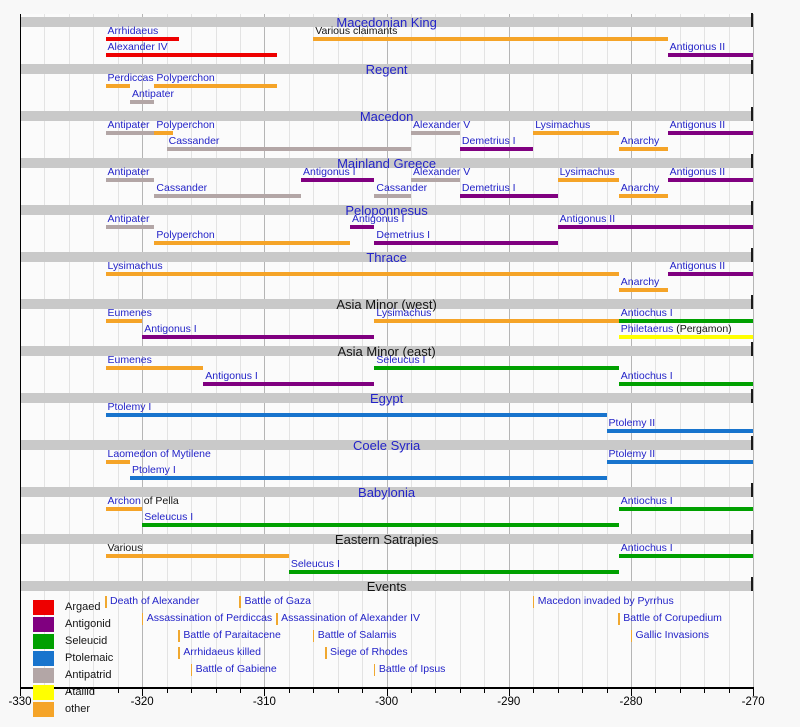  Describe the element at coordinates (130, 78) in the screenshot. I see `bar-label-perdiccas: Perdiccas` at that location.